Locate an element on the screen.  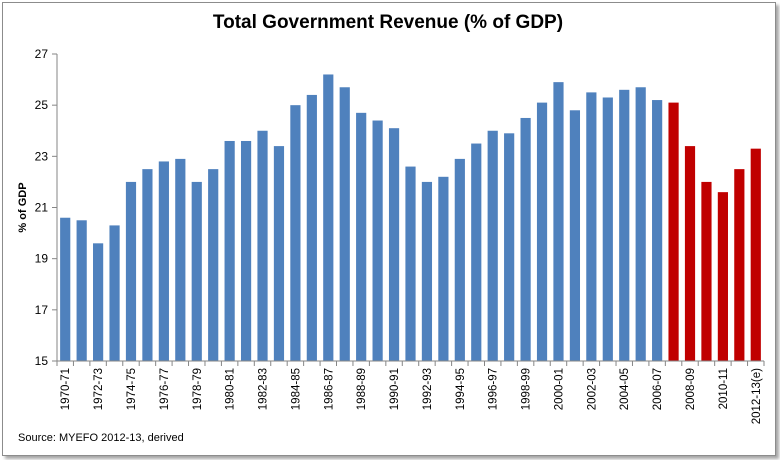
x-tick-label: 1980-81 is located at coordinates (231, 389).